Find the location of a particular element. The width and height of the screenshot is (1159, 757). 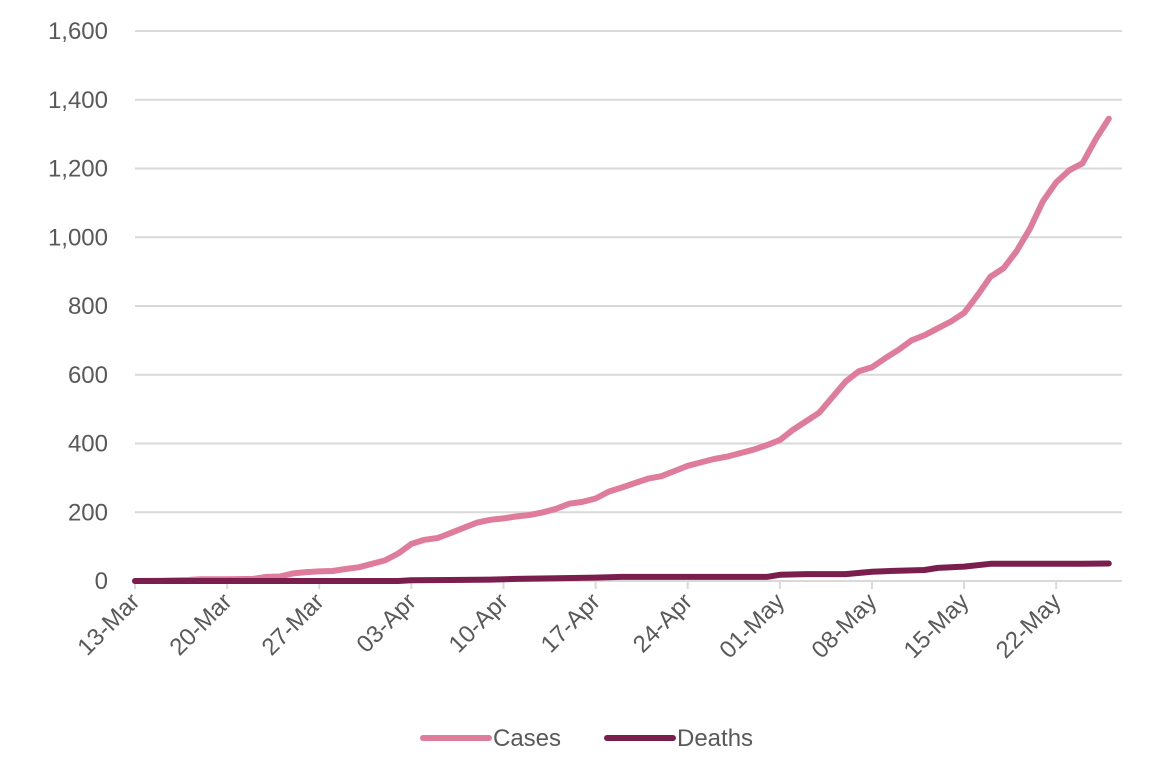

x-tick-label: 24-Apr is located at coordinates (663, 623).